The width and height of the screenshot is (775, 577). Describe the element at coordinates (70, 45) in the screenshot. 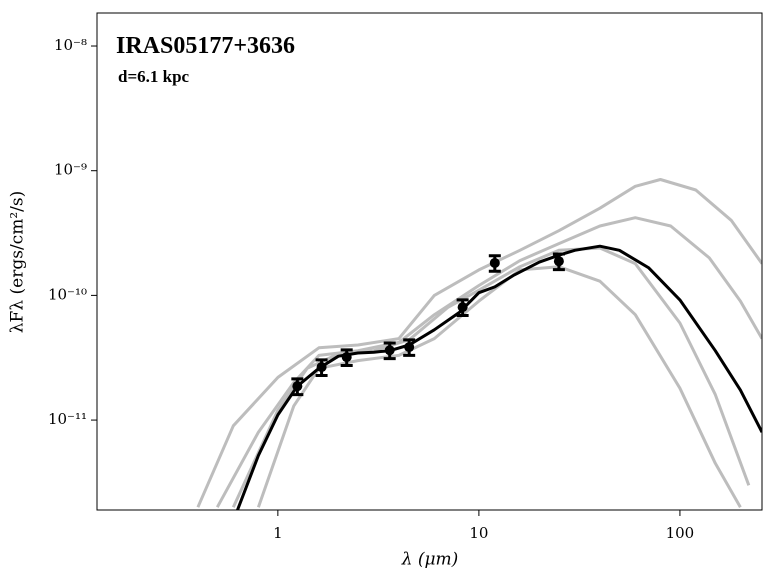

I see `y-tick-label: 10⁻⁸` at that location.